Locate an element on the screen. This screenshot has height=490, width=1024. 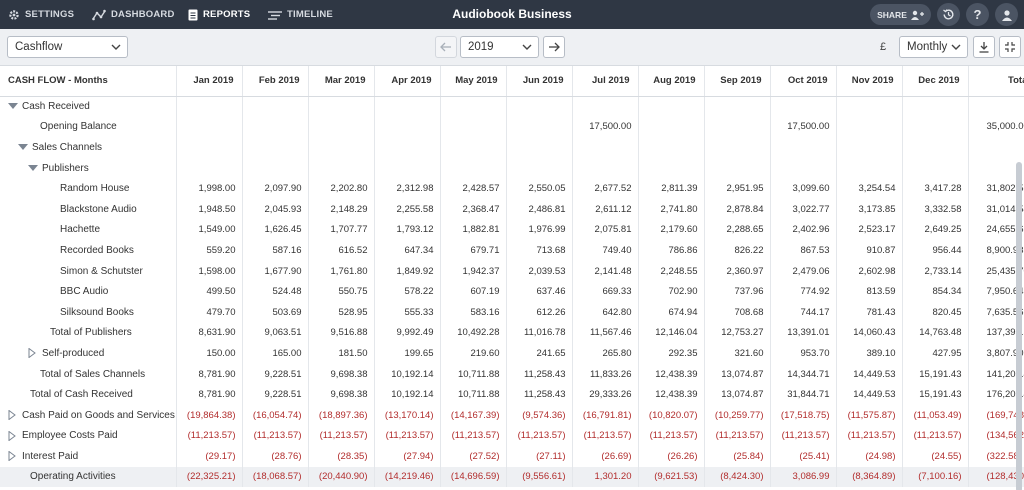
value-cell: 3,173.85 is located at coordinates (868, 209).